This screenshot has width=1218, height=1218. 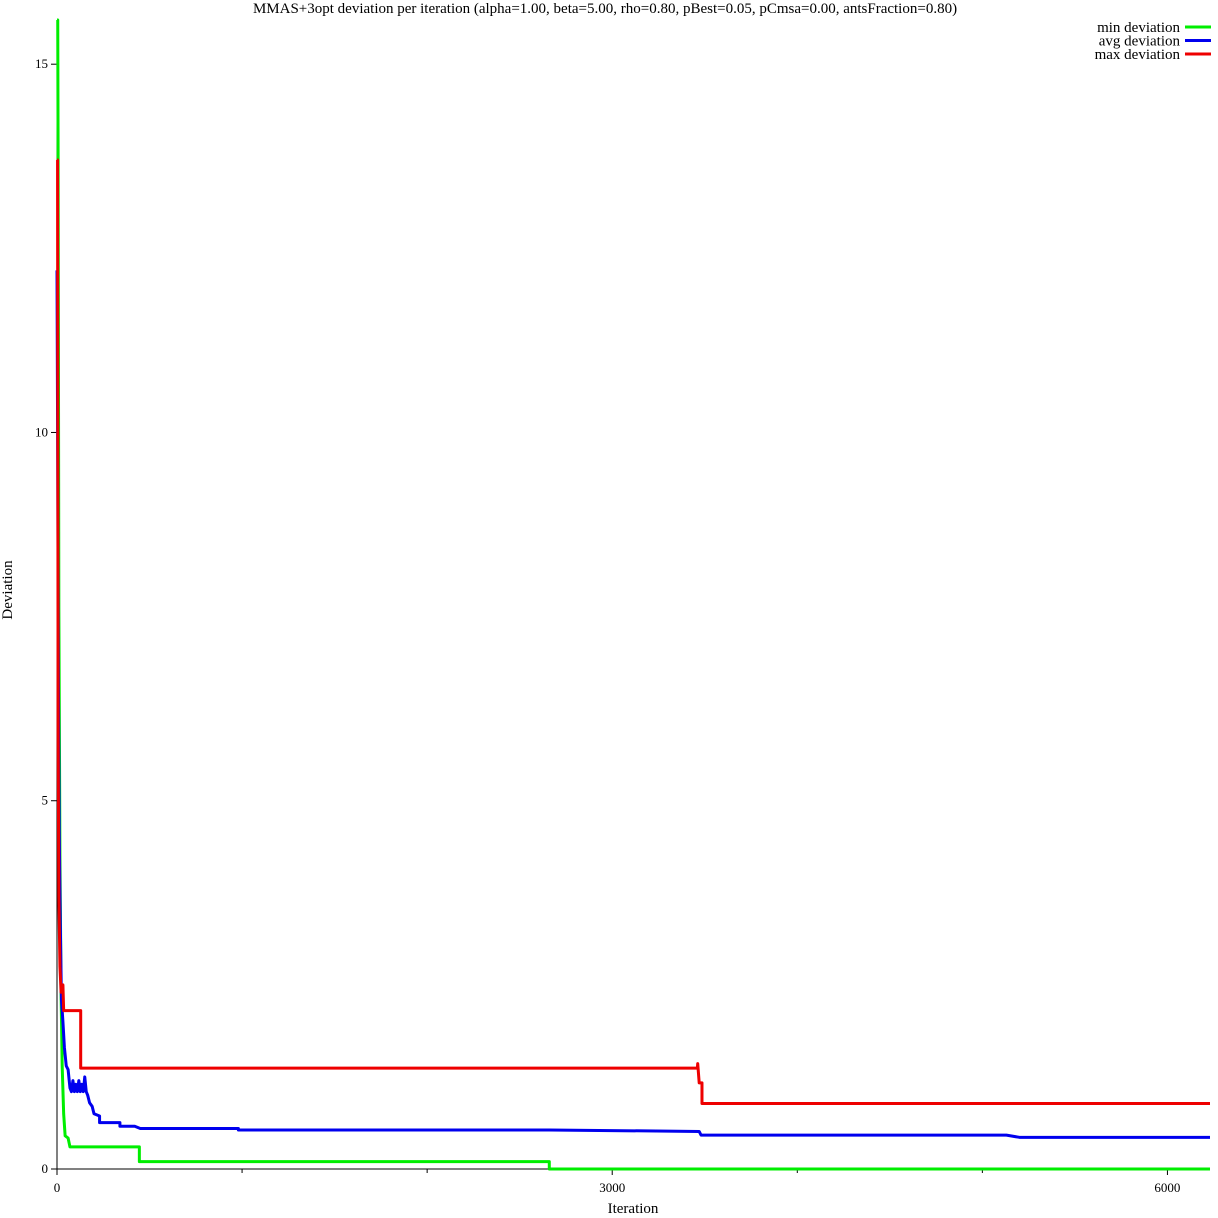 I want to click on legend-label: avg deviation, so click(x=1140, y=42).